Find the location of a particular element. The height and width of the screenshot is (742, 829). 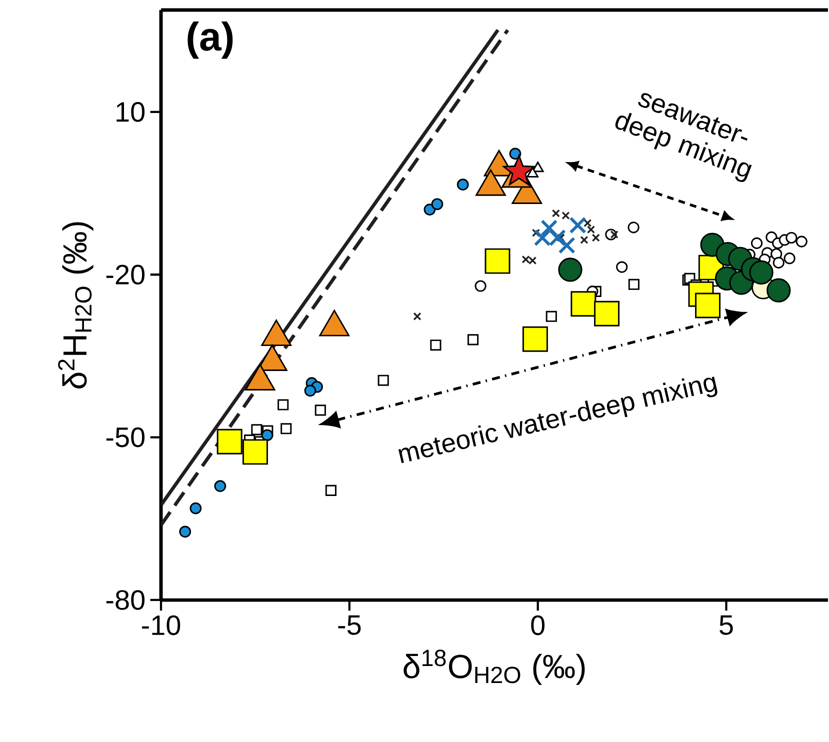

y-tick-label: -20 is located at coordinates (125, 274).